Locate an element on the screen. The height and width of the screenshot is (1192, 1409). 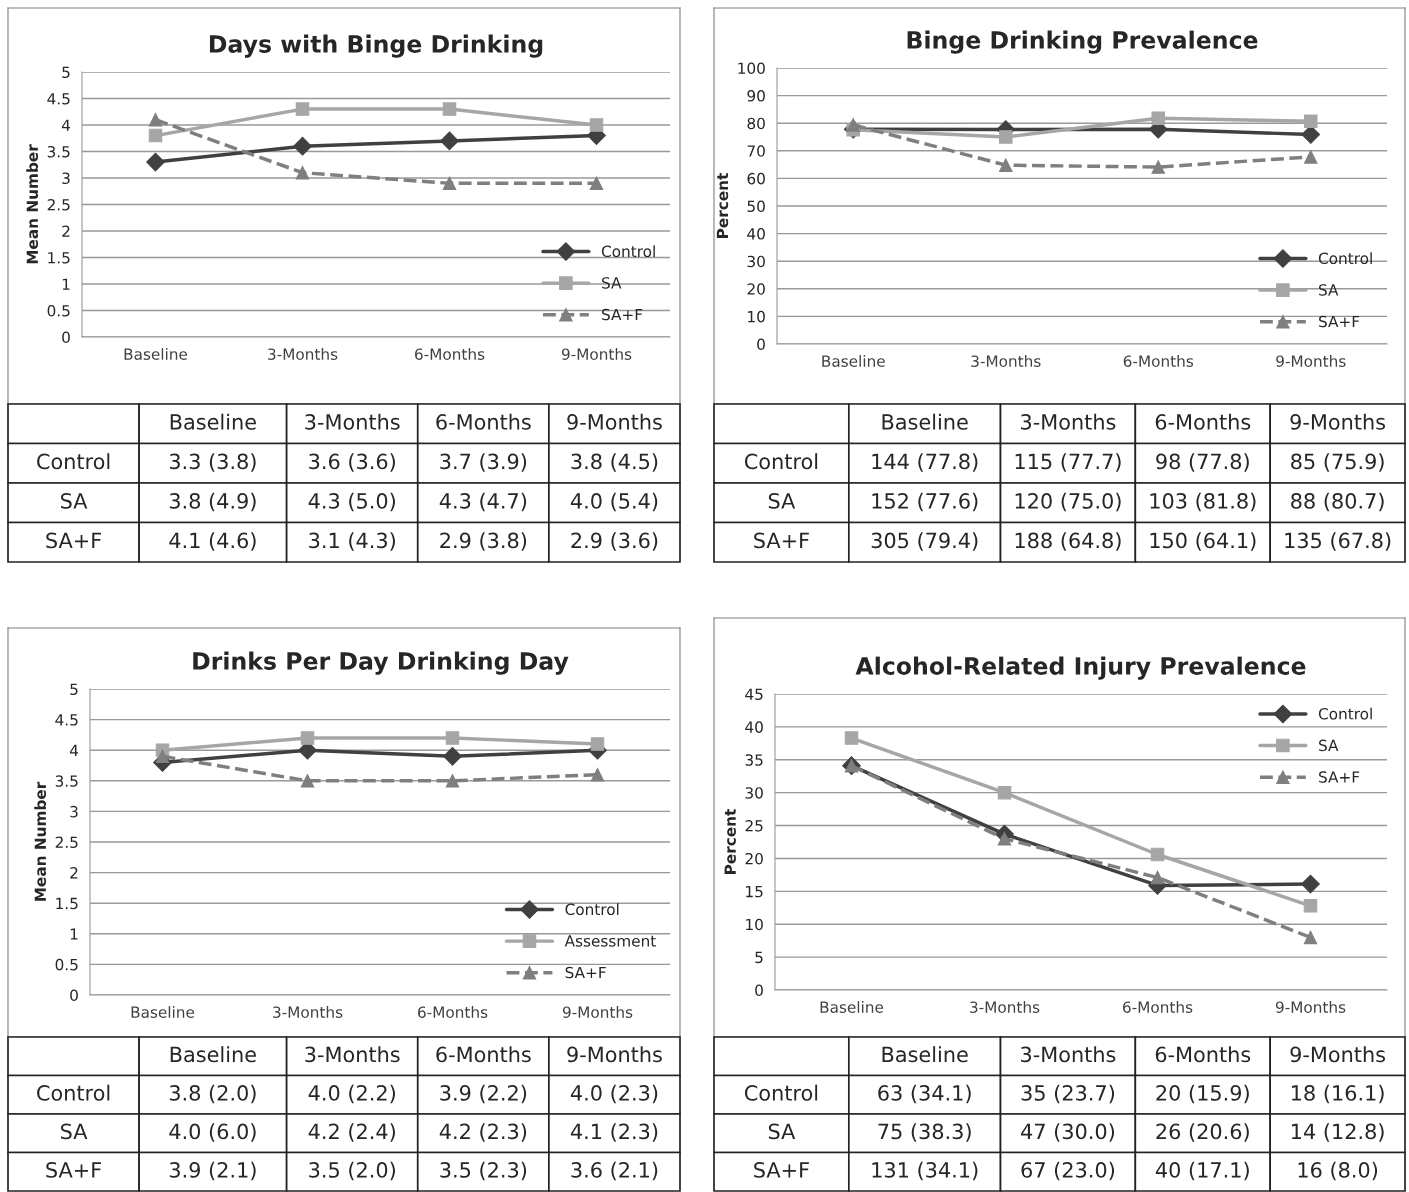
y-tick-label: 35 is located at coordinates (754, 760).